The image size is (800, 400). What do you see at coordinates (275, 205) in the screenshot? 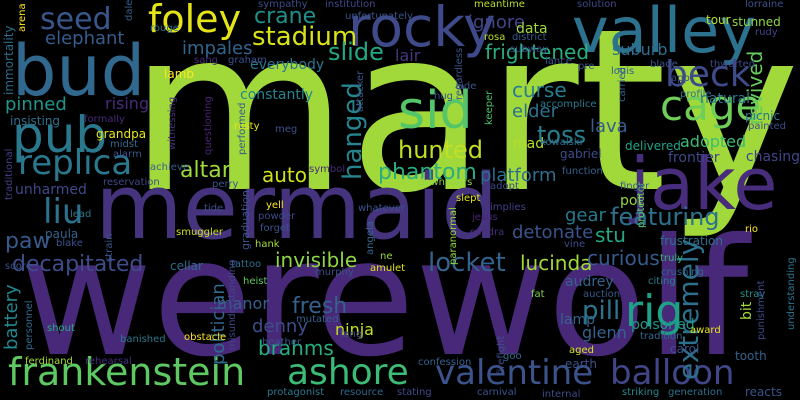
I see `word-yell: yell` at bounding box center [275, 205].